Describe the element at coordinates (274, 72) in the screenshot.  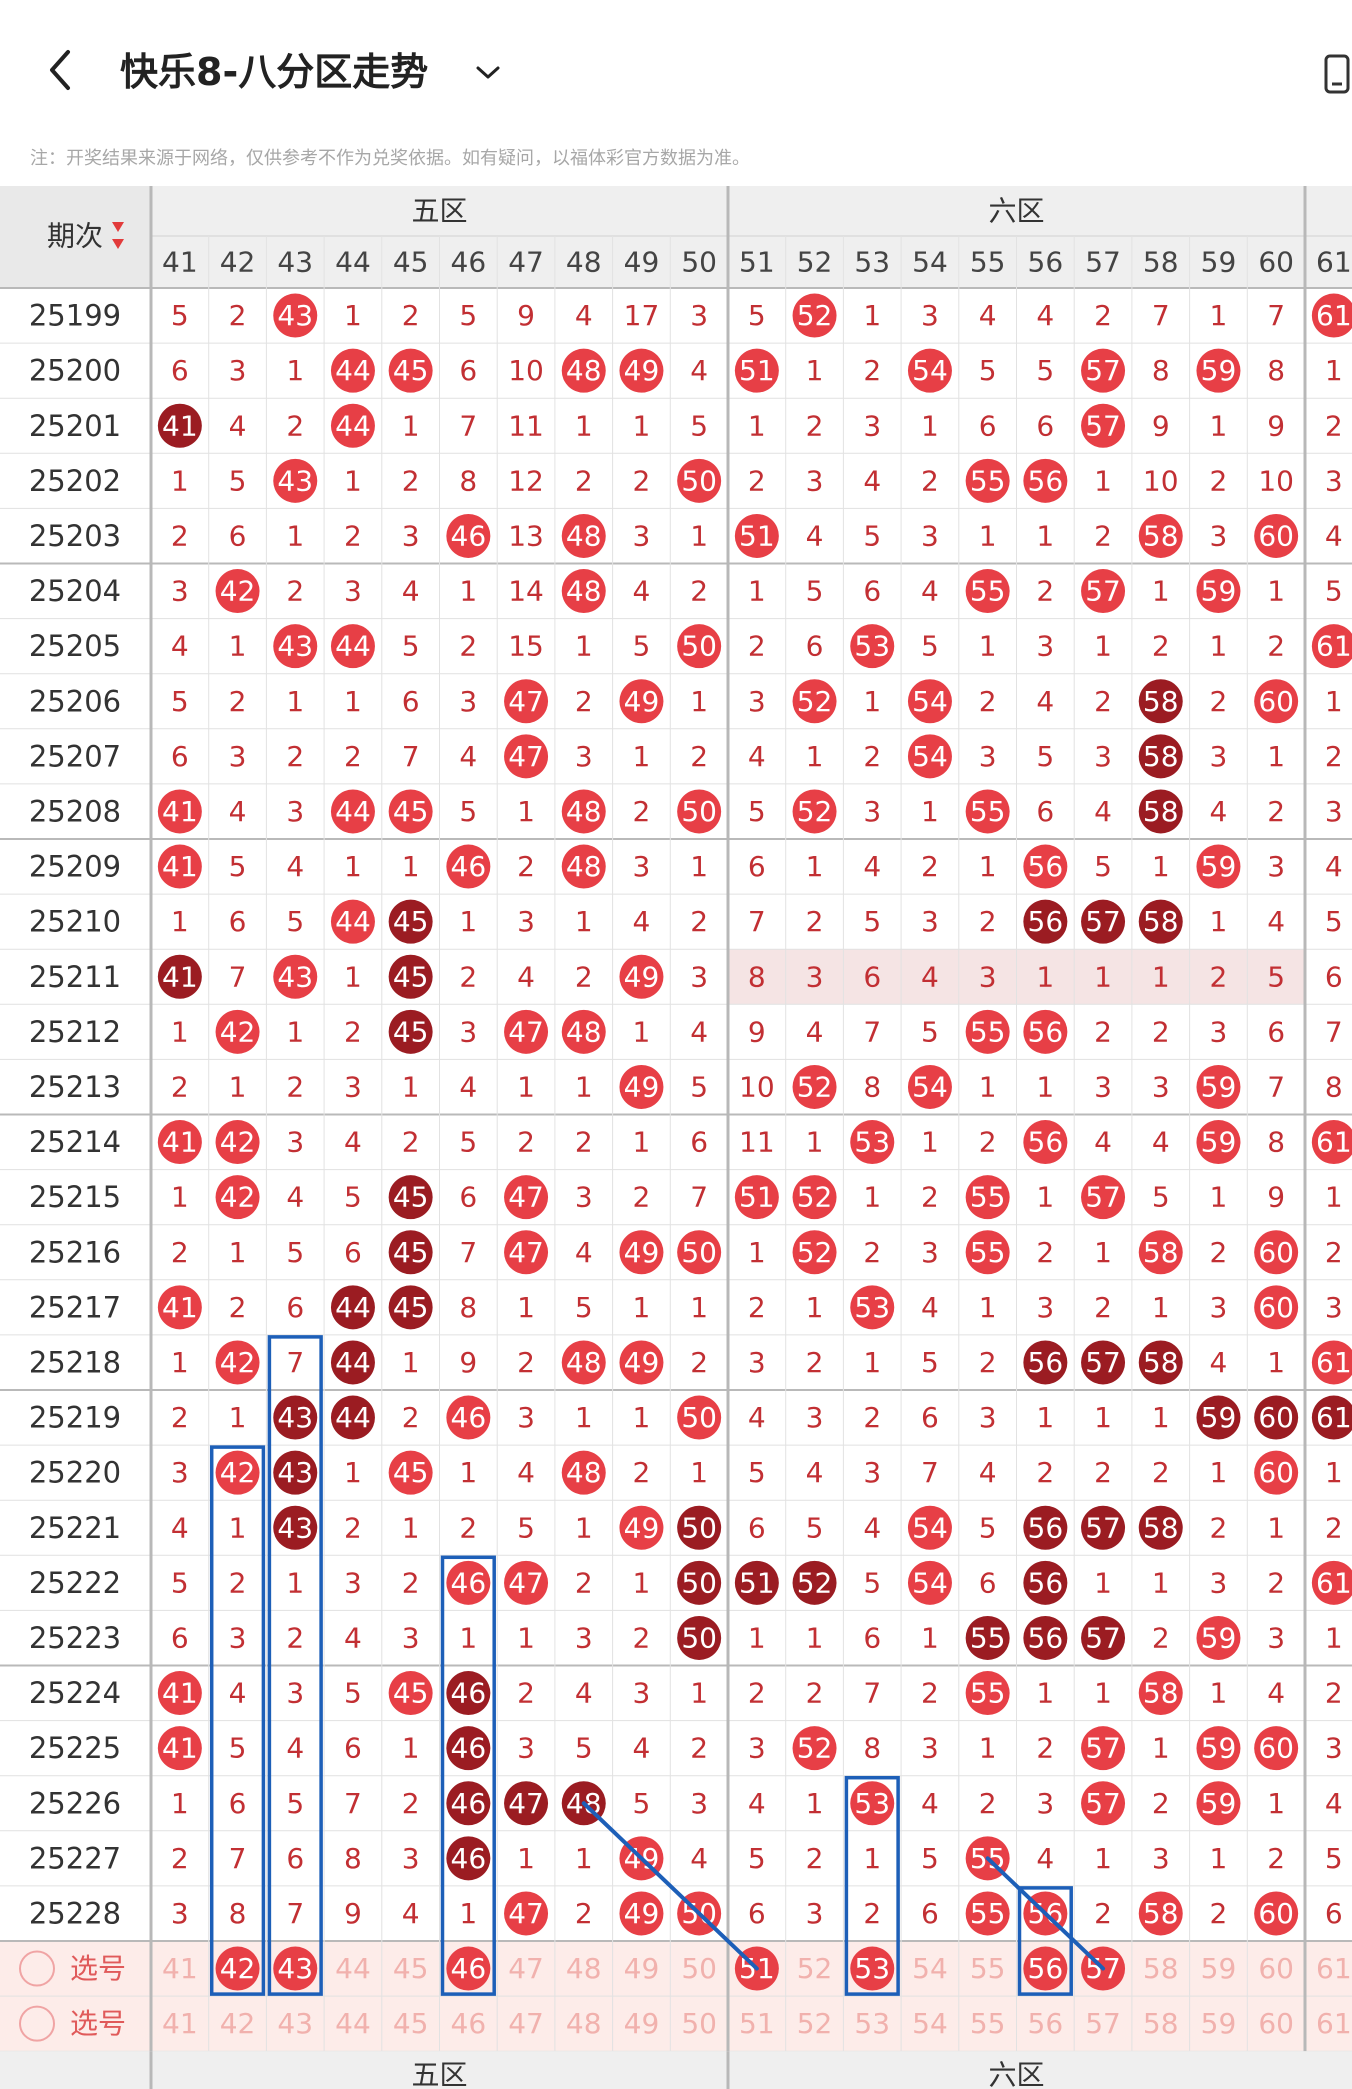
I see `page-title: 快乐8-八分区走势` at that location.